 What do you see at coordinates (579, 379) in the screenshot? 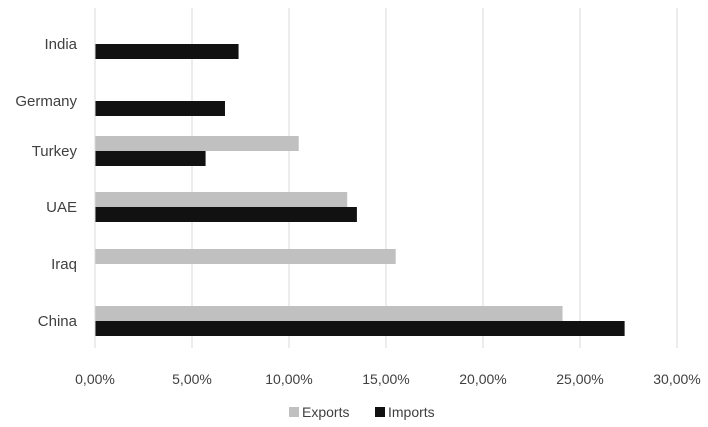
I see `x-tick-label-5: 25,00%` at bounding box center [579, 379].